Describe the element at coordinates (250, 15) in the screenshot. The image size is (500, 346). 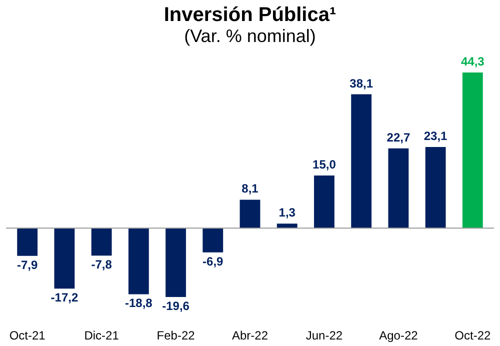
I see `chart-title: Inversión Pública¹` at that location.